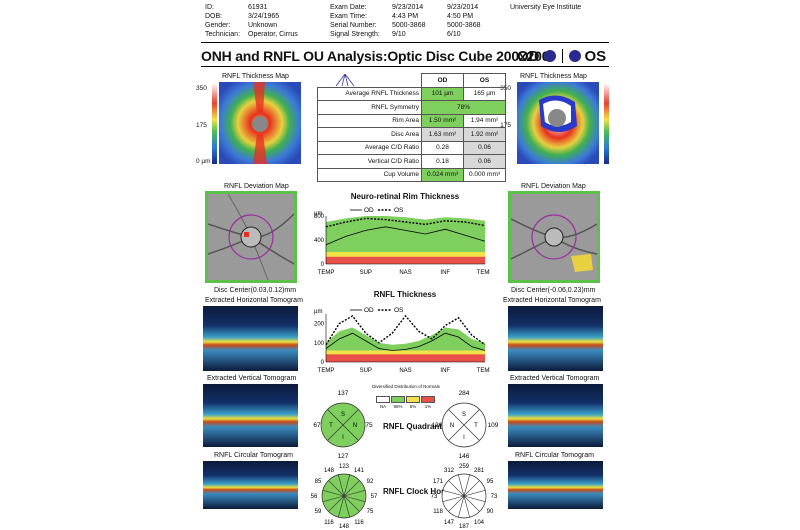  I want to click on od-quad-left: 67, so click(317, 425).